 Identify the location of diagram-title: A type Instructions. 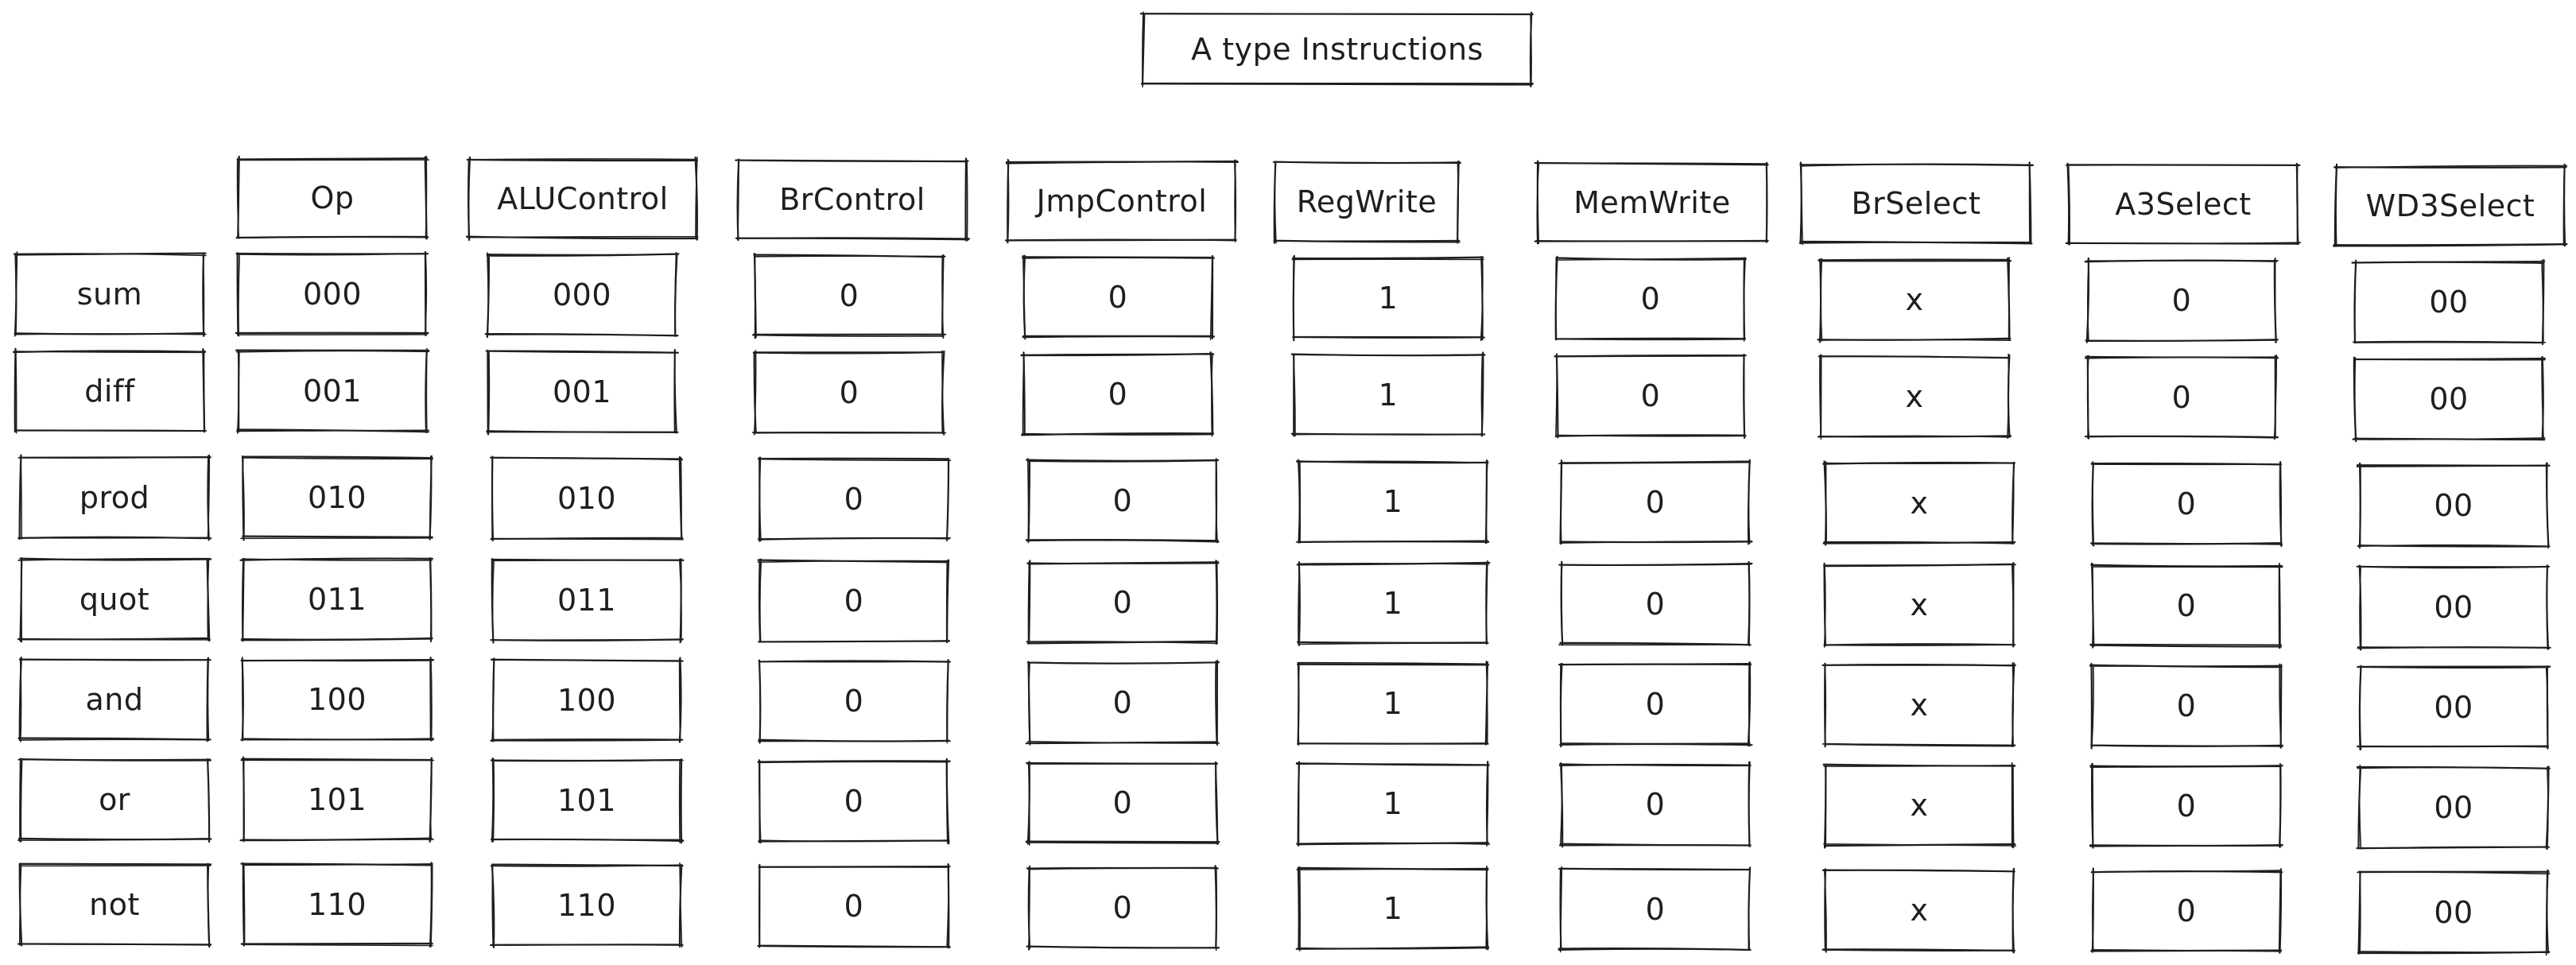
(1336, 49).